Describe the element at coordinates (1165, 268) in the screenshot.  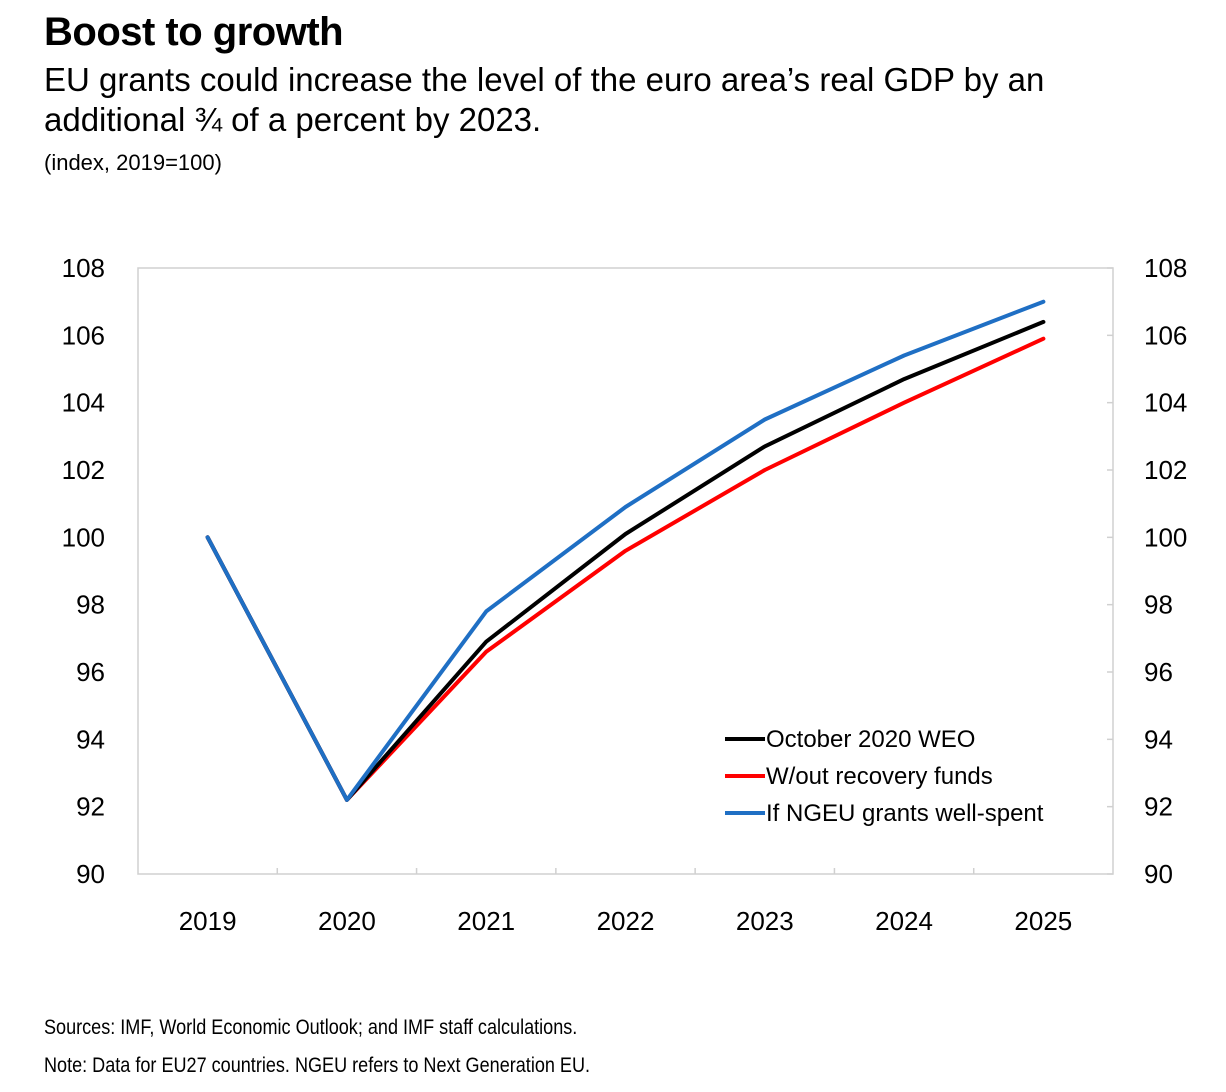
I see `y-tick-label-right: 108` at that location.